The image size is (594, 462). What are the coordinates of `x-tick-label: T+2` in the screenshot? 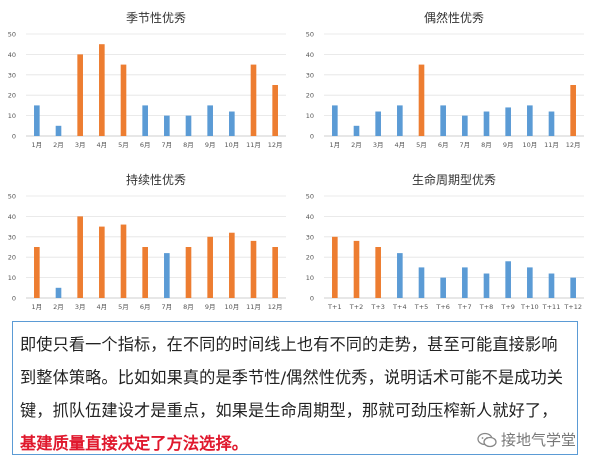 It's located at (356, 307).